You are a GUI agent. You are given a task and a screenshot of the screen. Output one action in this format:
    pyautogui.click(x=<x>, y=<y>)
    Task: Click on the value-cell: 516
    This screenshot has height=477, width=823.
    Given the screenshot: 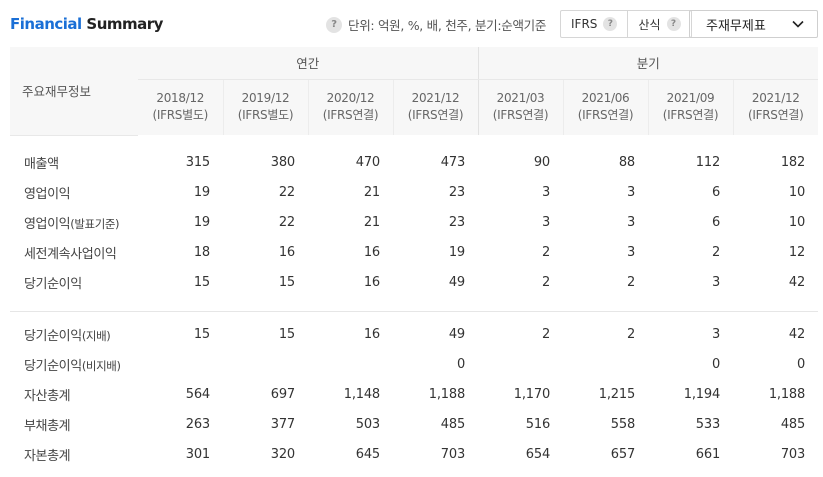 What is the action you would take?
    pyautogui.click(x=538, y=424)
    